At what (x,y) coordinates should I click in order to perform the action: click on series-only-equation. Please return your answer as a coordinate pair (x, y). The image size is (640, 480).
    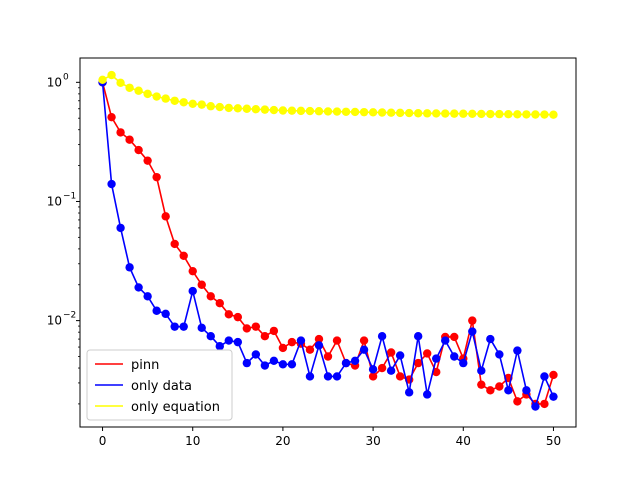
    Looking at the image, I should click on (328, 94).